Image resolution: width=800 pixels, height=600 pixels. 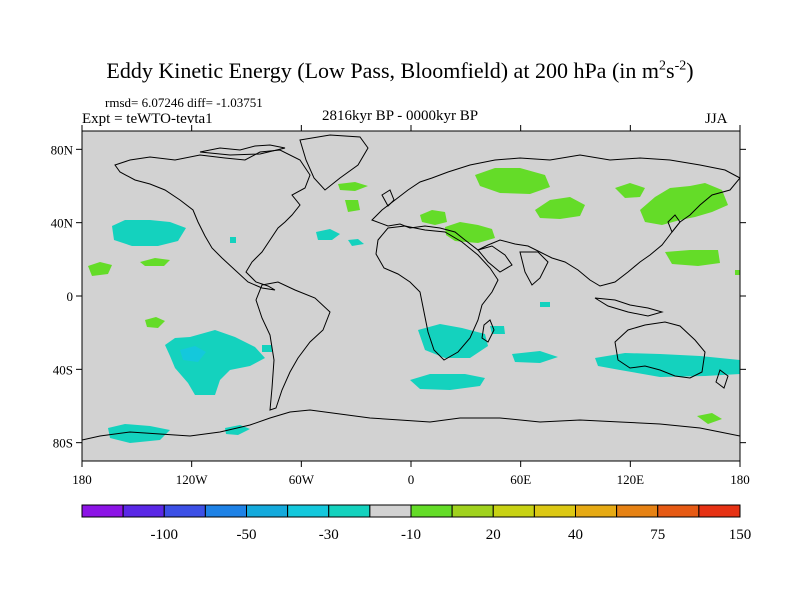 What do you see at coordinates (493, 535) in the screenshot?
I see `colorbar-label: 20` at bounding box center [493, 535].